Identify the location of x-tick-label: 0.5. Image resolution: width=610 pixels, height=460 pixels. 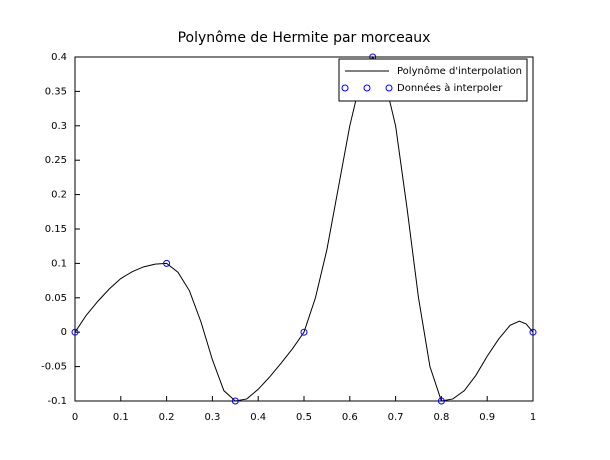
(304, 417).